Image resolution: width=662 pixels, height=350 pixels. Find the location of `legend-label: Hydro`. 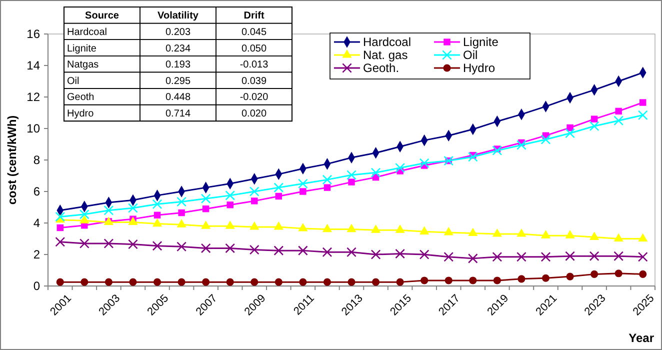

legend-label: Hydro is located at coordinates (479, 68).